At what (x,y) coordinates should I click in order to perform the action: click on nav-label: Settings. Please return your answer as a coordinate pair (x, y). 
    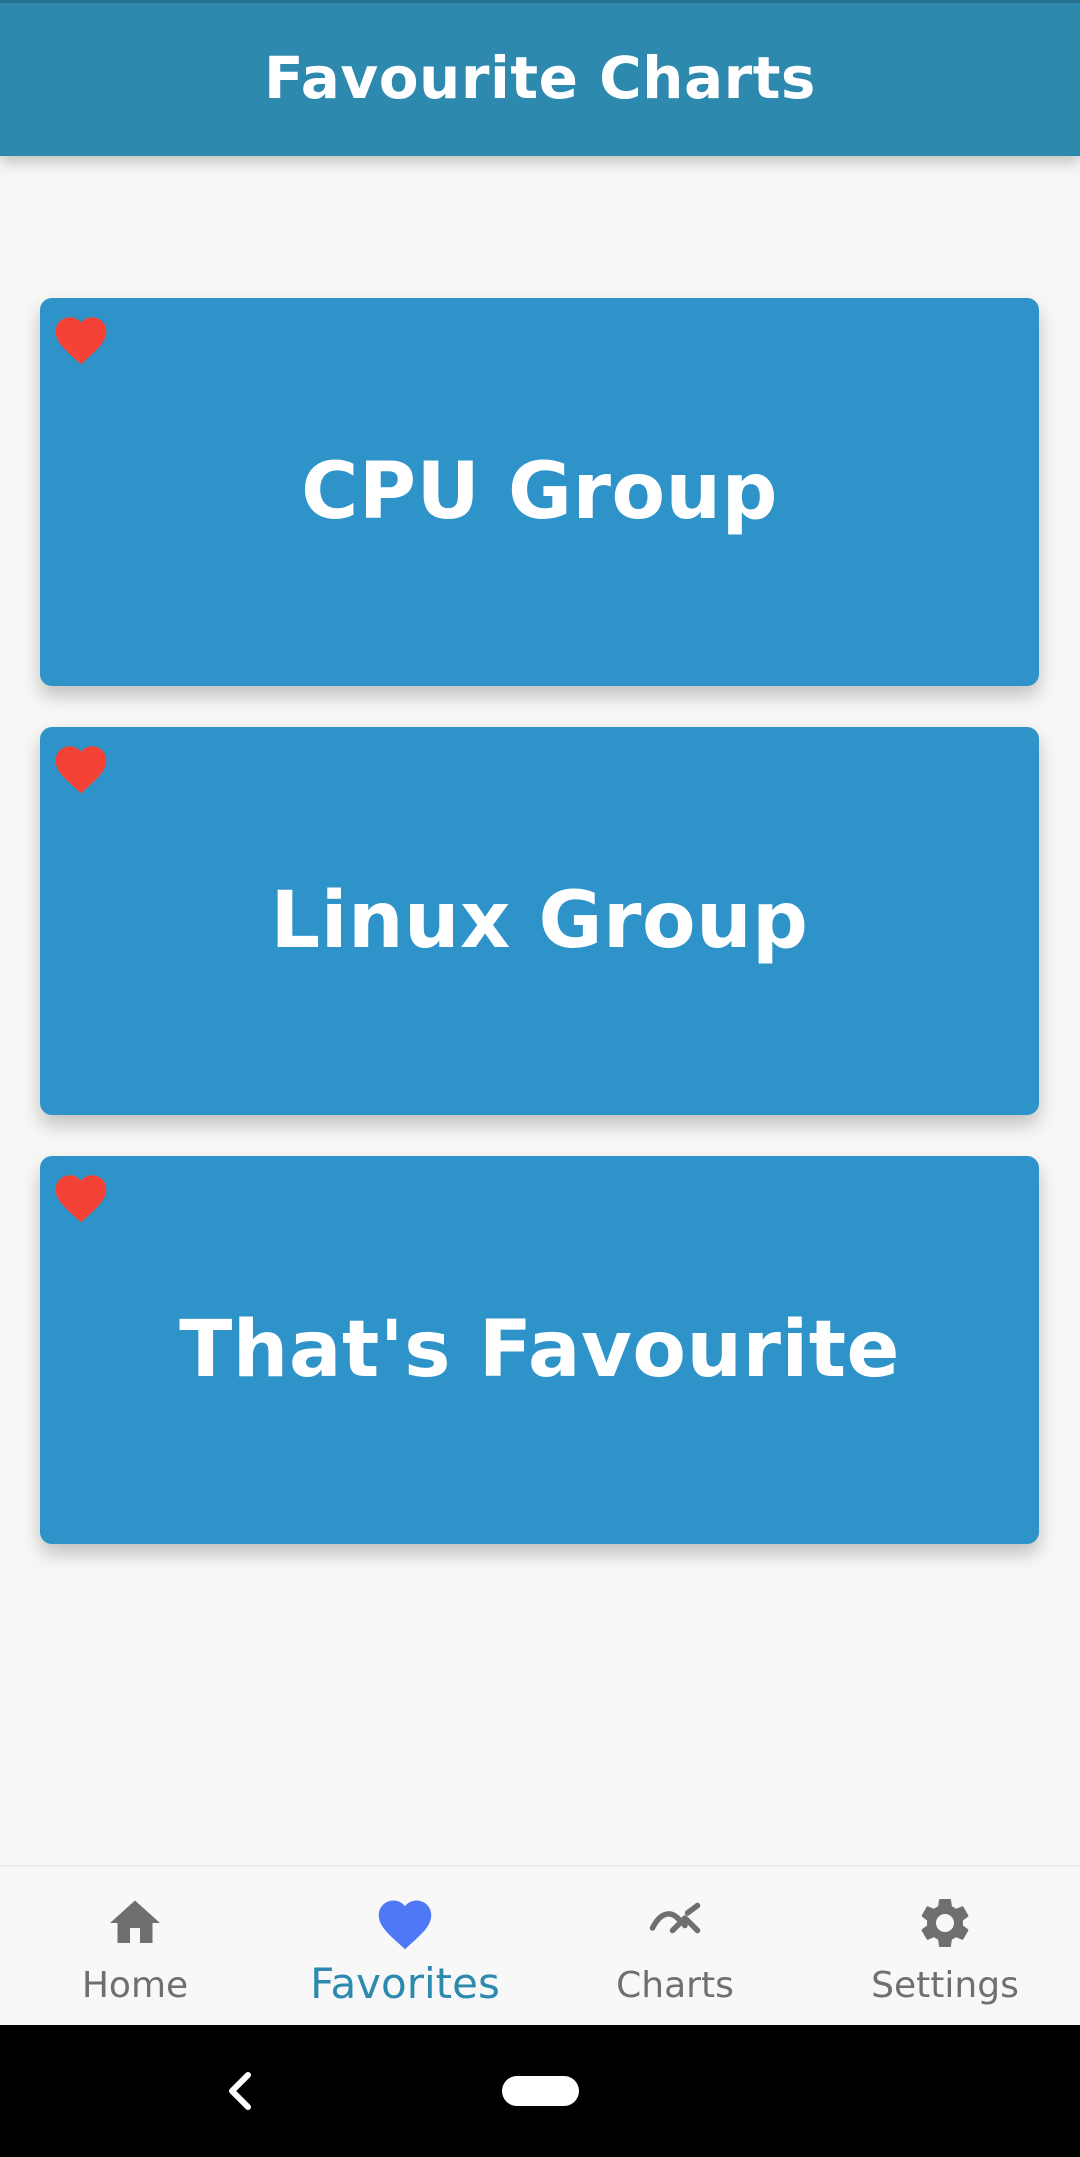
    Looking at the image, I should click on (945, 1985).